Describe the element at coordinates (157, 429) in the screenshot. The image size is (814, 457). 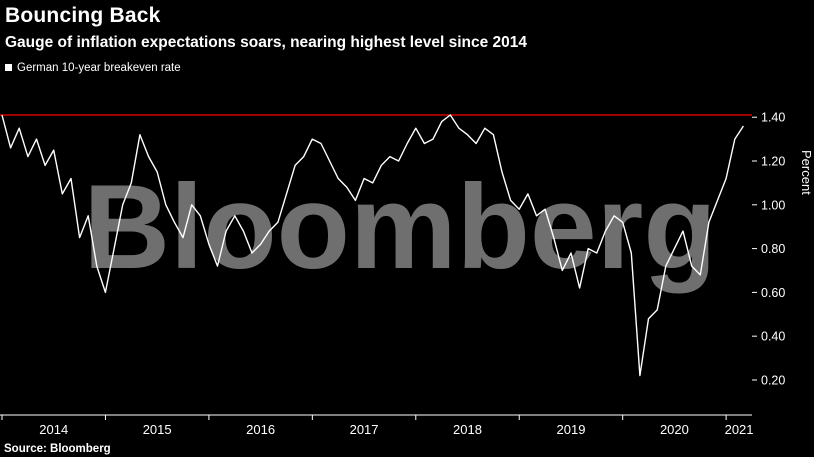
I see `x-tick-label: 2015` at that location.